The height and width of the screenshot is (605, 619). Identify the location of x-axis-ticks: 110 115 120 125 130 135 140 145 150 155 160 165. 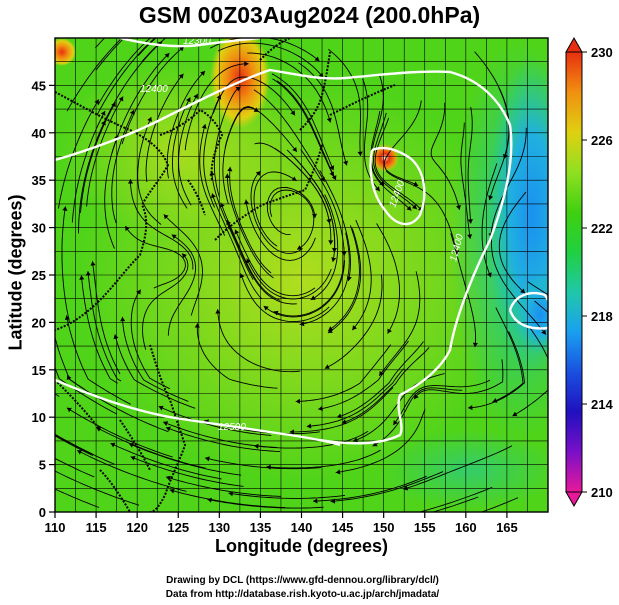
(281, 523).